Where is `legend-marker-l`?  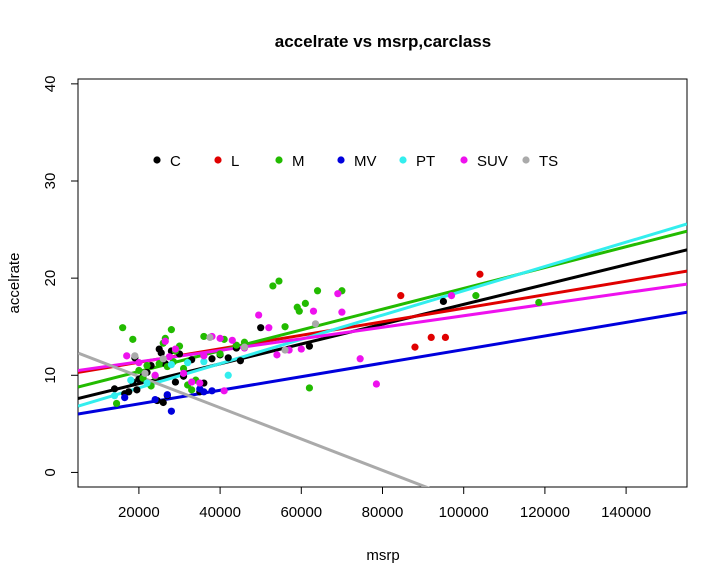 legend-marker-l is located at coordinates (218, 160).